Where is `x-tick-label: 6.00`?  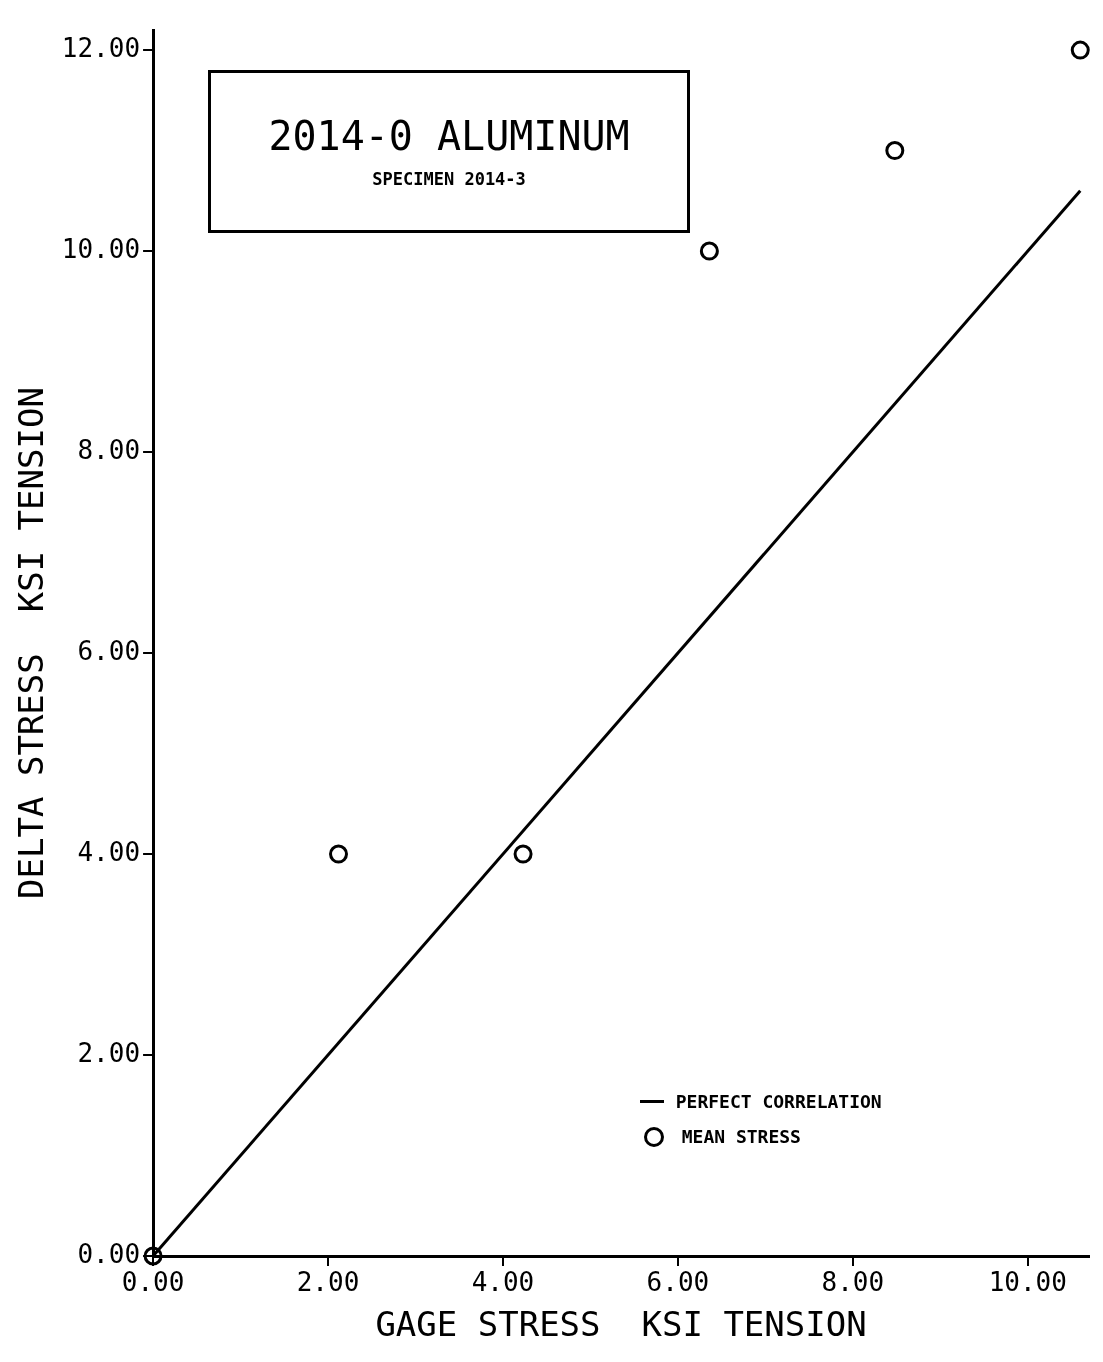
x-tick-label: 6.00 is located at coordinates (678, 1282).